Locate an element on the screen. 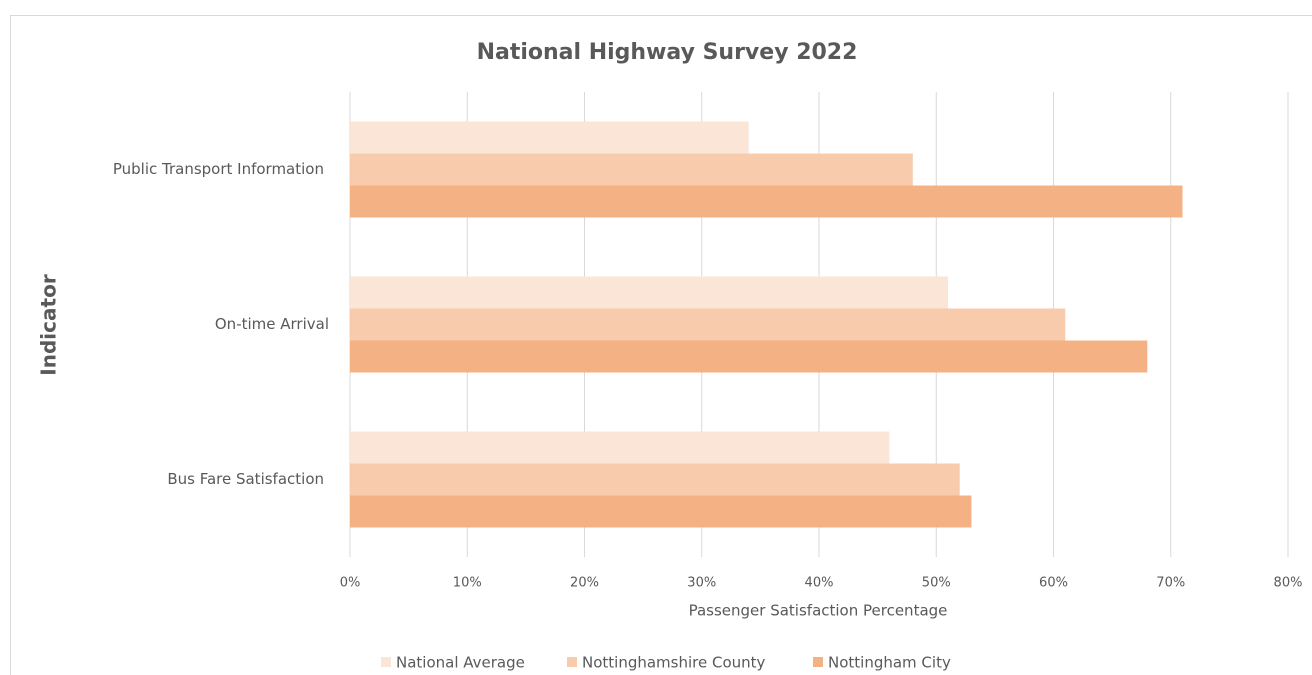 The width and height of the screenshot is (1312, 675). x-tick-label: 60% is located at coordinates (1053, 583).